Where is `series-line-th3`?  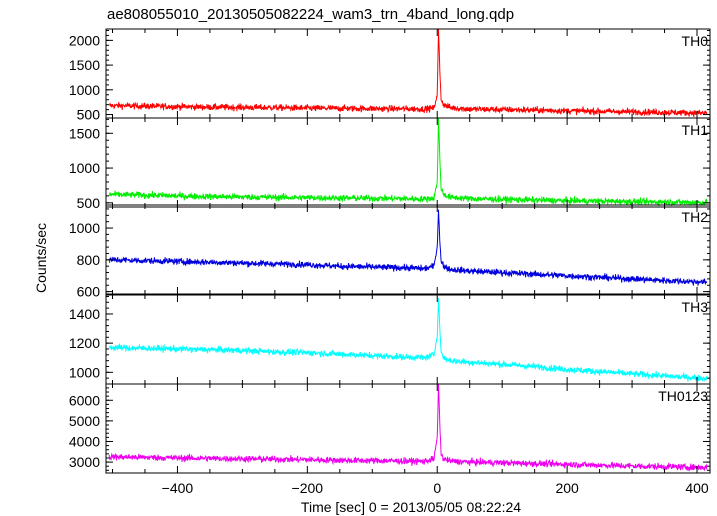 series-line-th3 is located at coordinates (408, 340).